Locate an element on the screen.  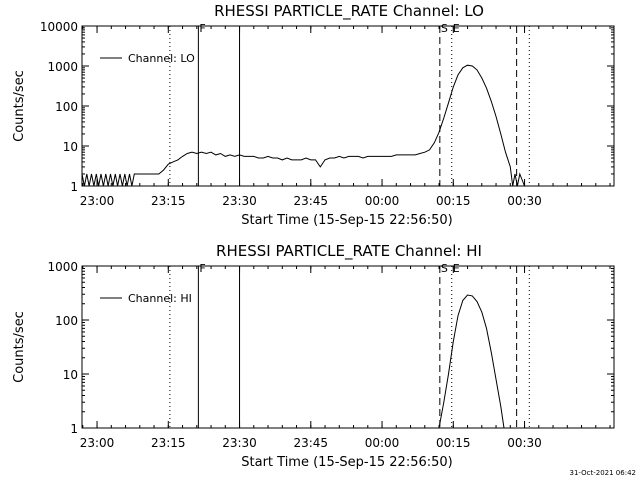
series-line is located at coordinates (471, 361).